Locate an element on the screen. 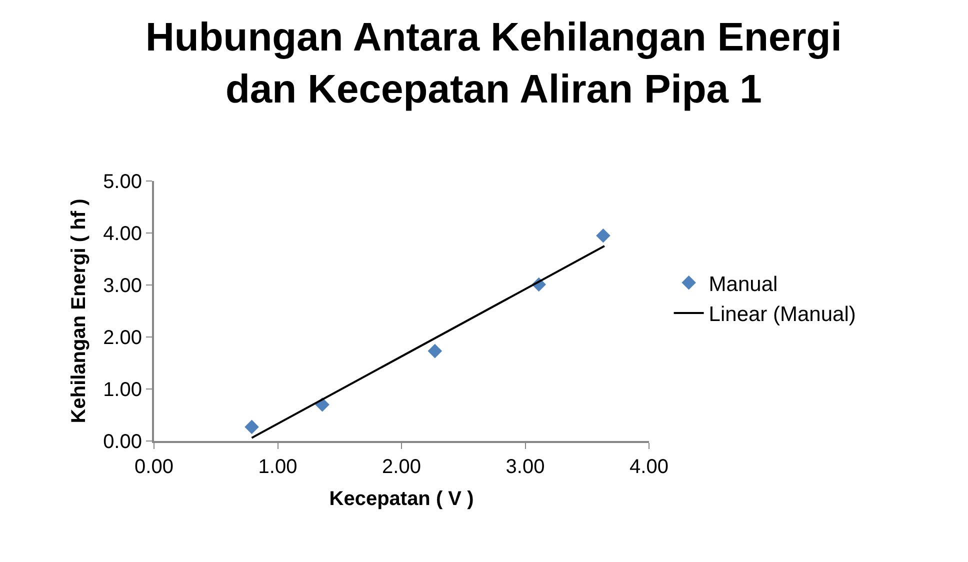  x-tick-label: 1.00 is located at coordinates (278, 467).